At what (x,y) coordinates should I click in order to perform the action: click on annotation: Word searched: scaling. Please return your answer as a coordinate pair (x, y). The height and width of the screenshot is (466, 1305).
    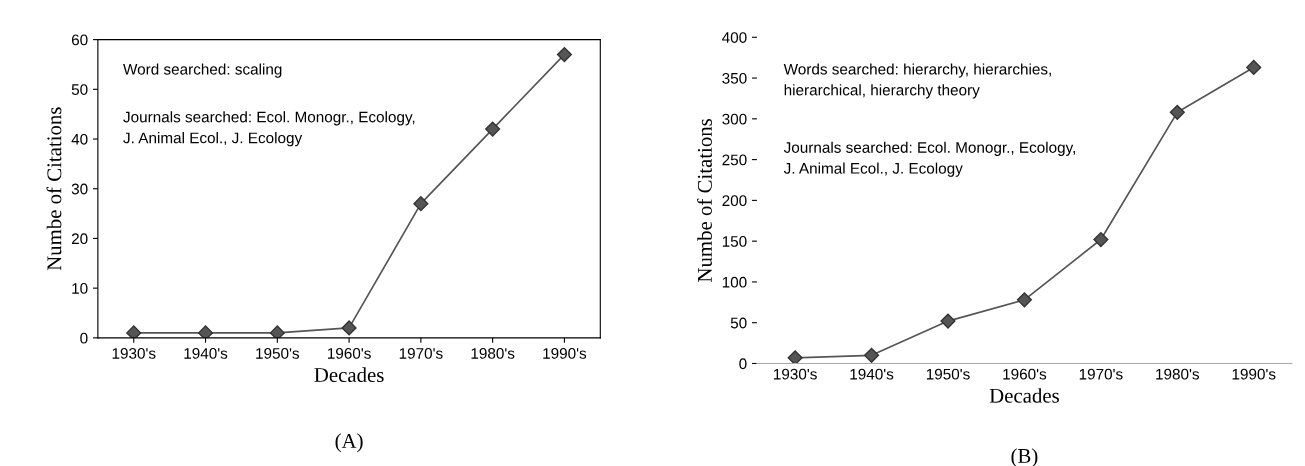
    Looking at the image, I should click on (202, 70).